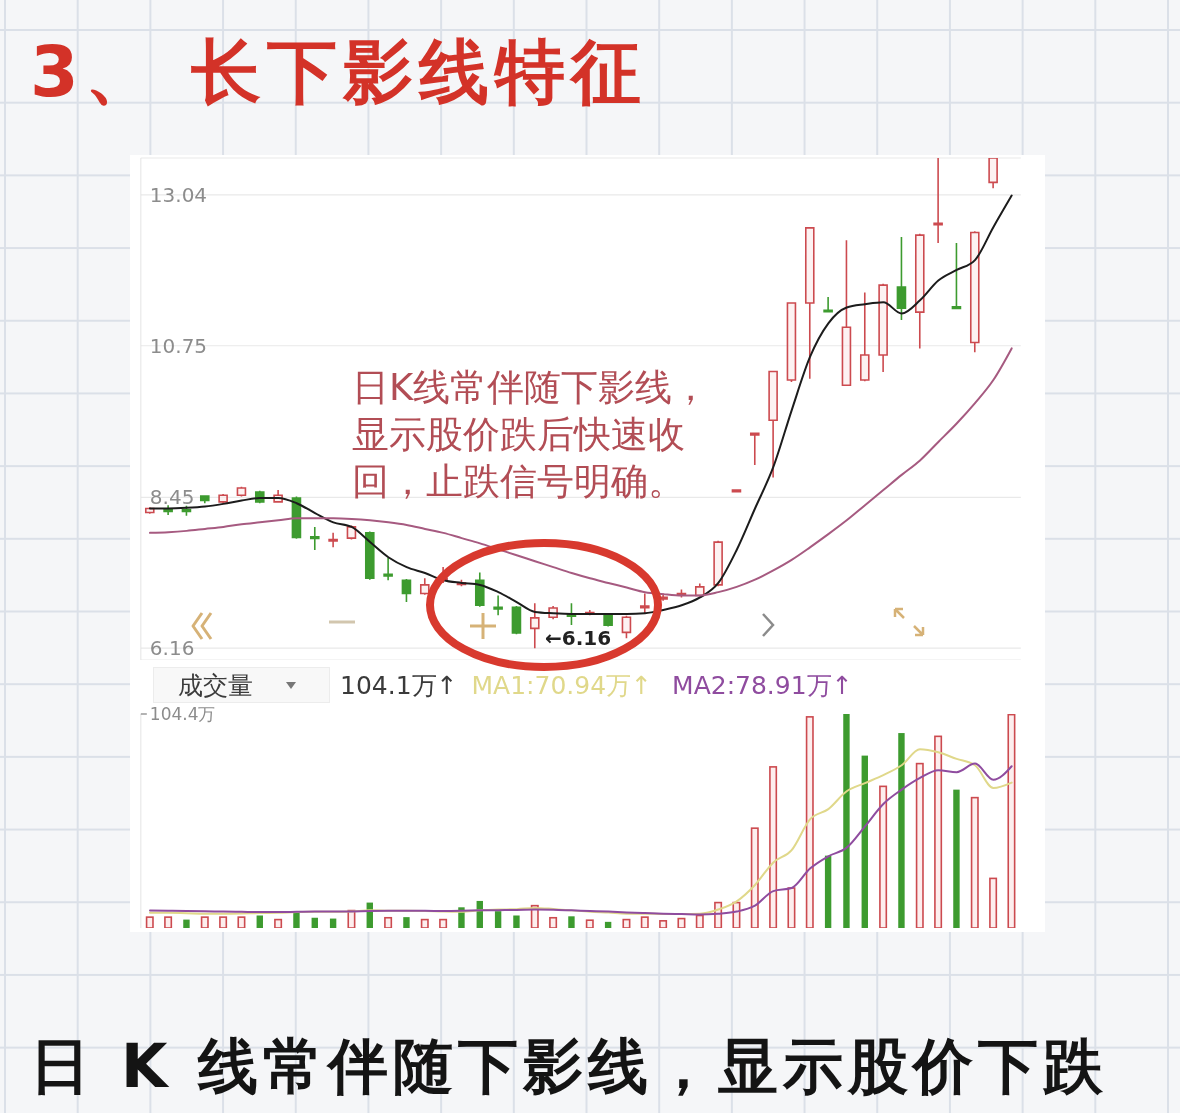  What do you see at coordinates (172, 648) in the screenshot?
I see `y-tick-label: 6.16` at bounding box center [172, 648].